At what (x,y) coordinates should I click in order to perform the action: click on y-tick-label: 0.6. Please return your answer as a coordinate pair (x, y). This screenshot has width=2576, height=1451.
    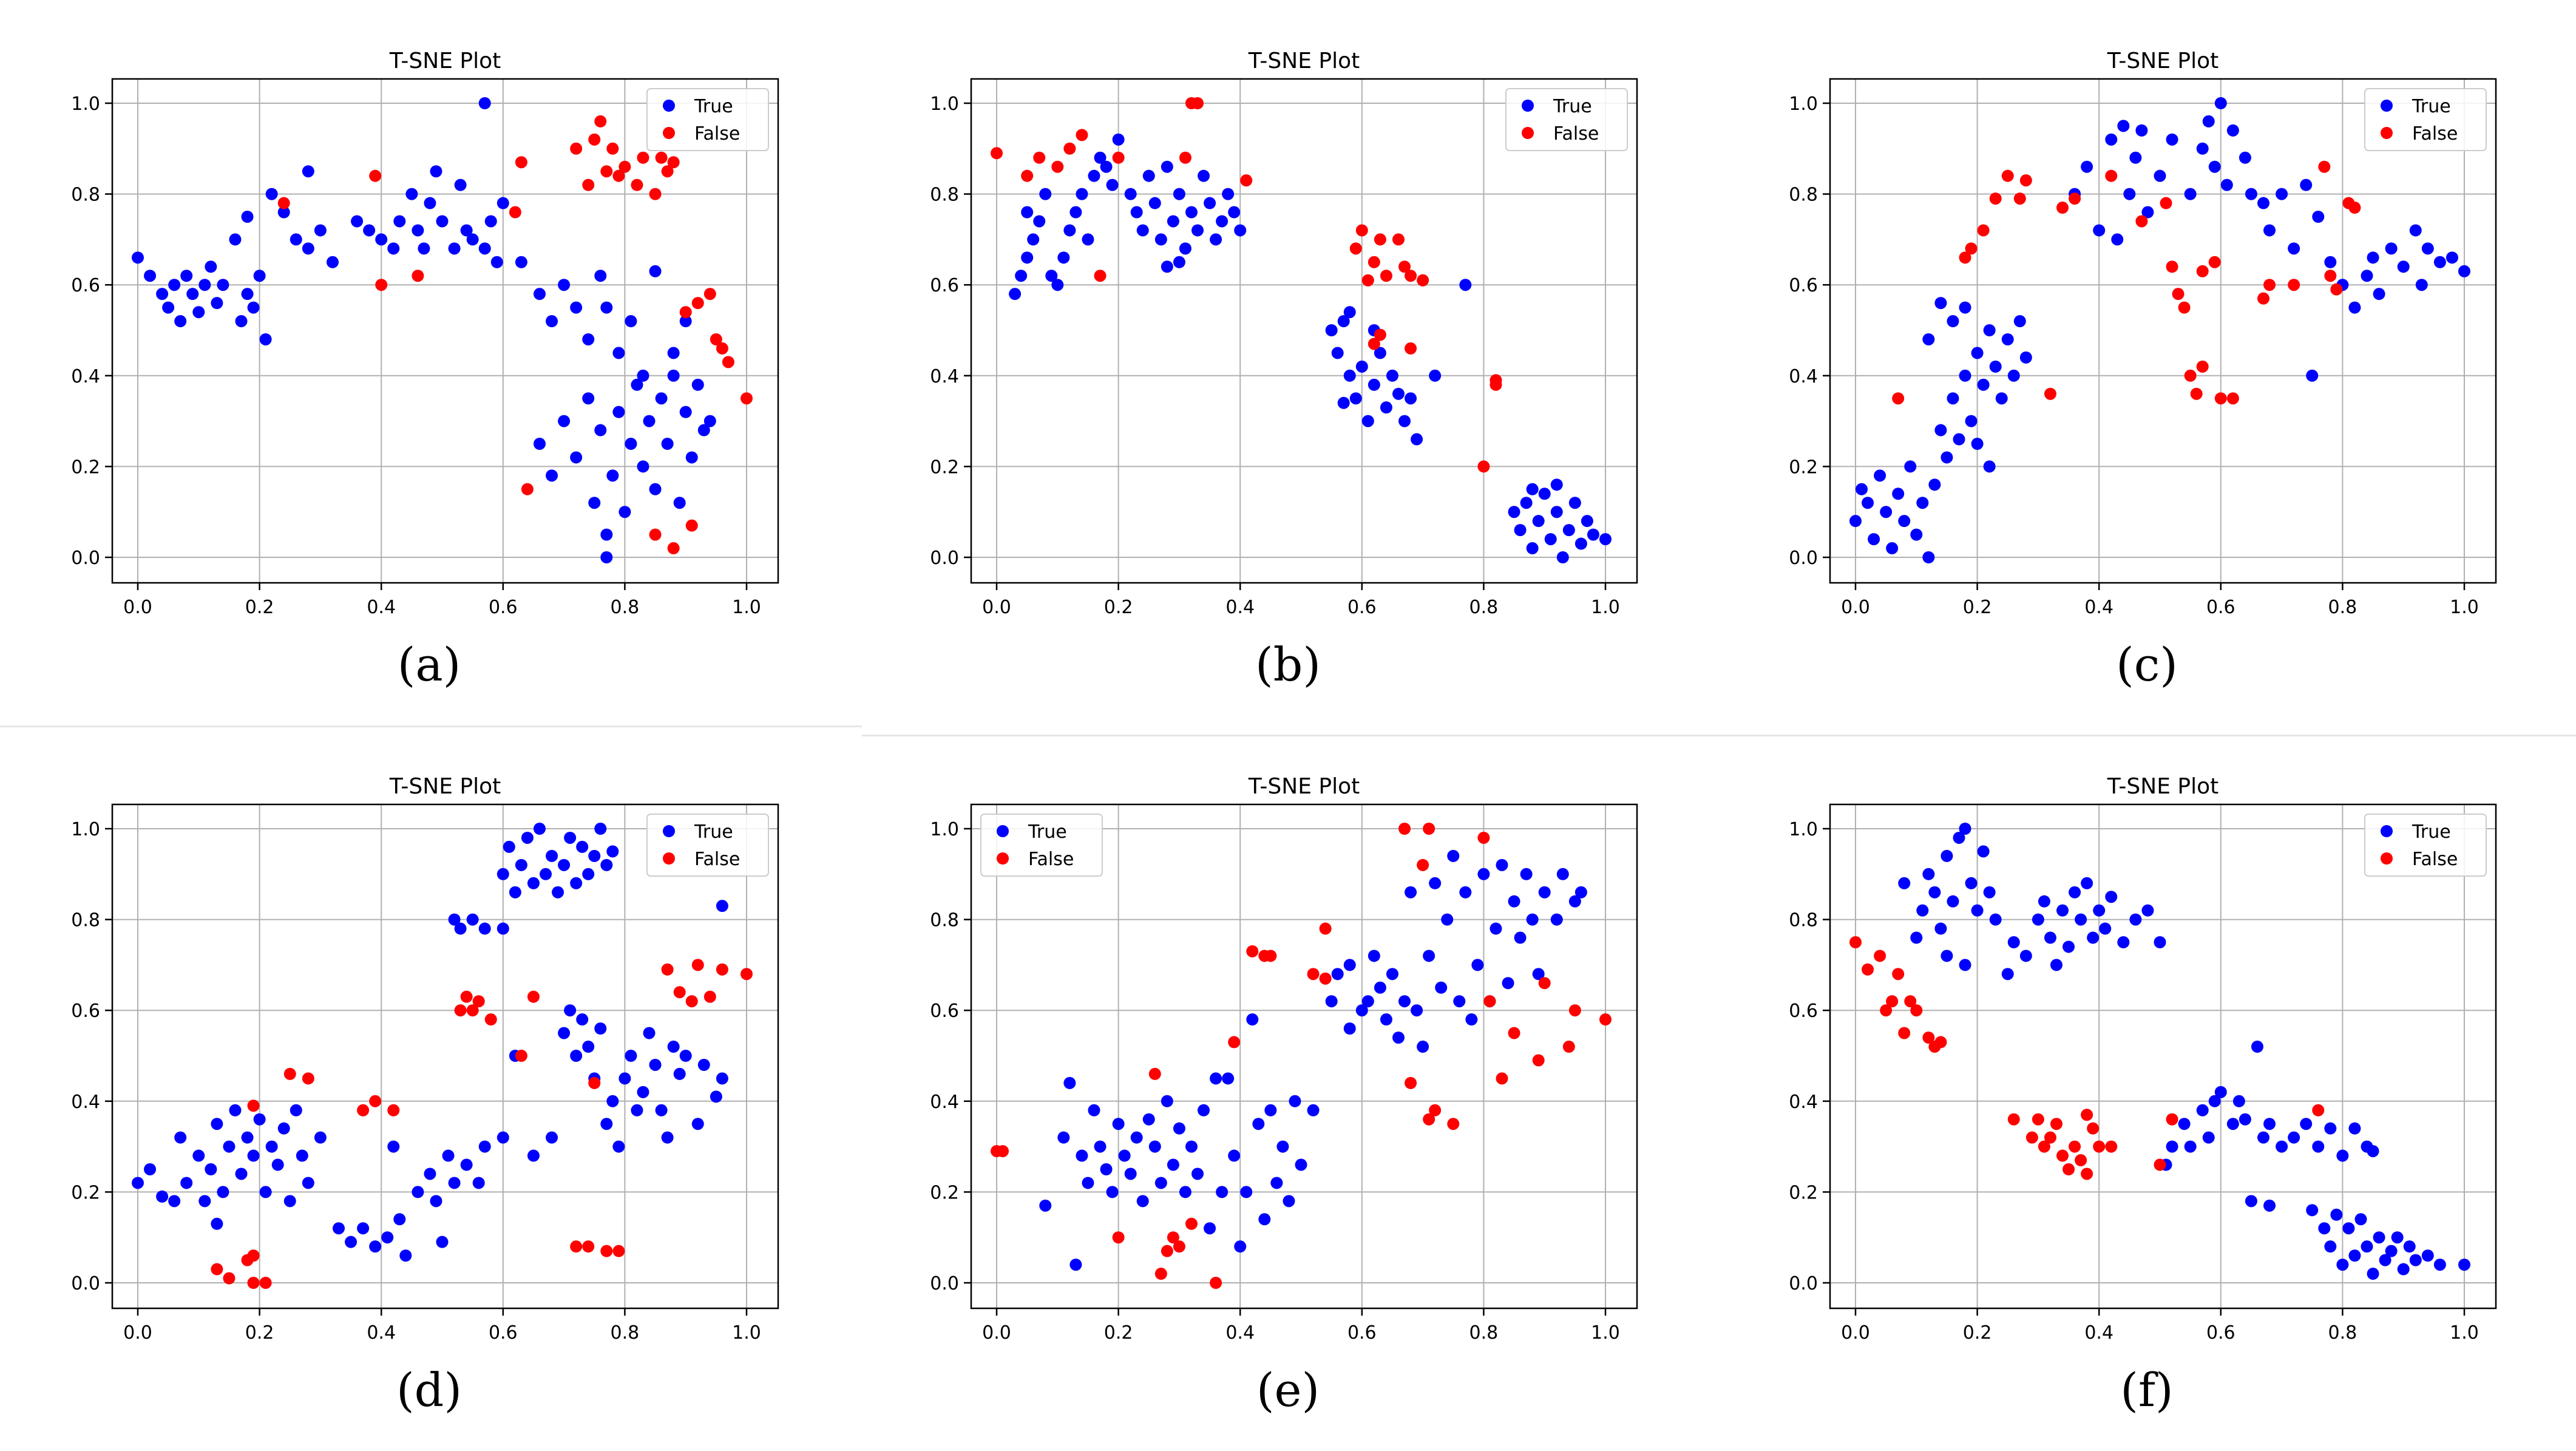
    Looking at the image, I should click on (1804, 1011).